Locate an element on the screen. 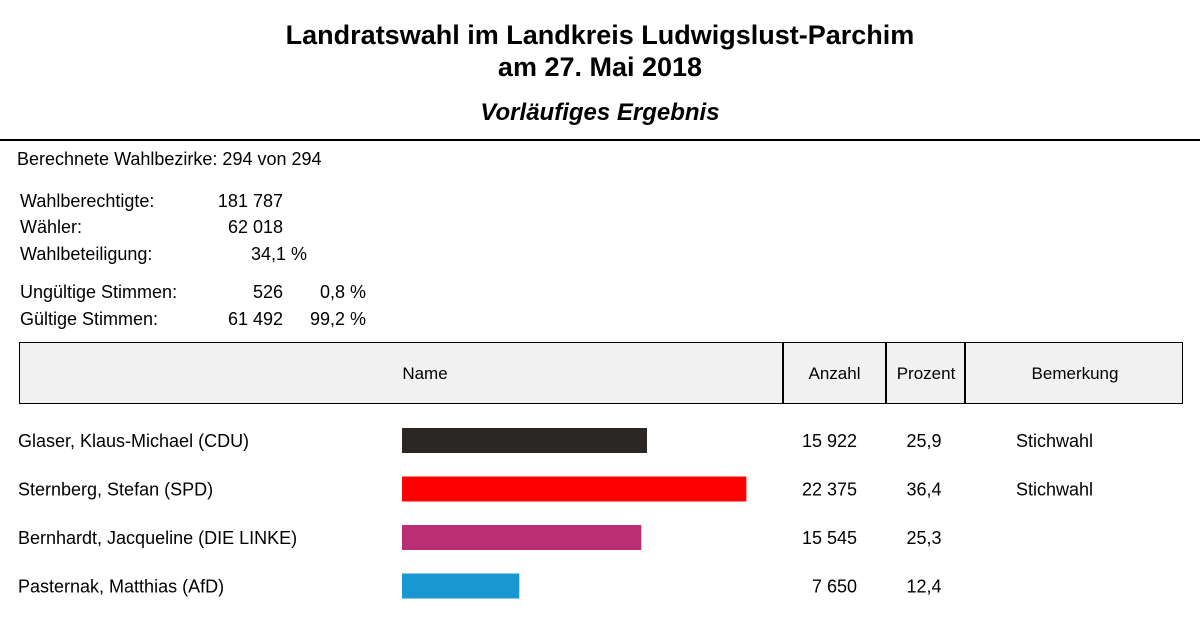  header-anzahl: Anzahl is located at coordinates (834, 373).